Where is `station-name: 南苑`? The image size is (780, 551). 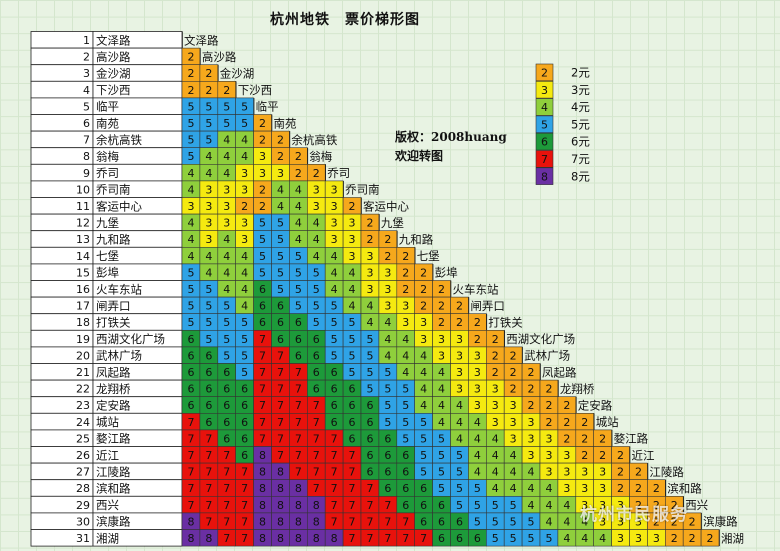 station-name: 南苑 is located at coordinates (107, 123).